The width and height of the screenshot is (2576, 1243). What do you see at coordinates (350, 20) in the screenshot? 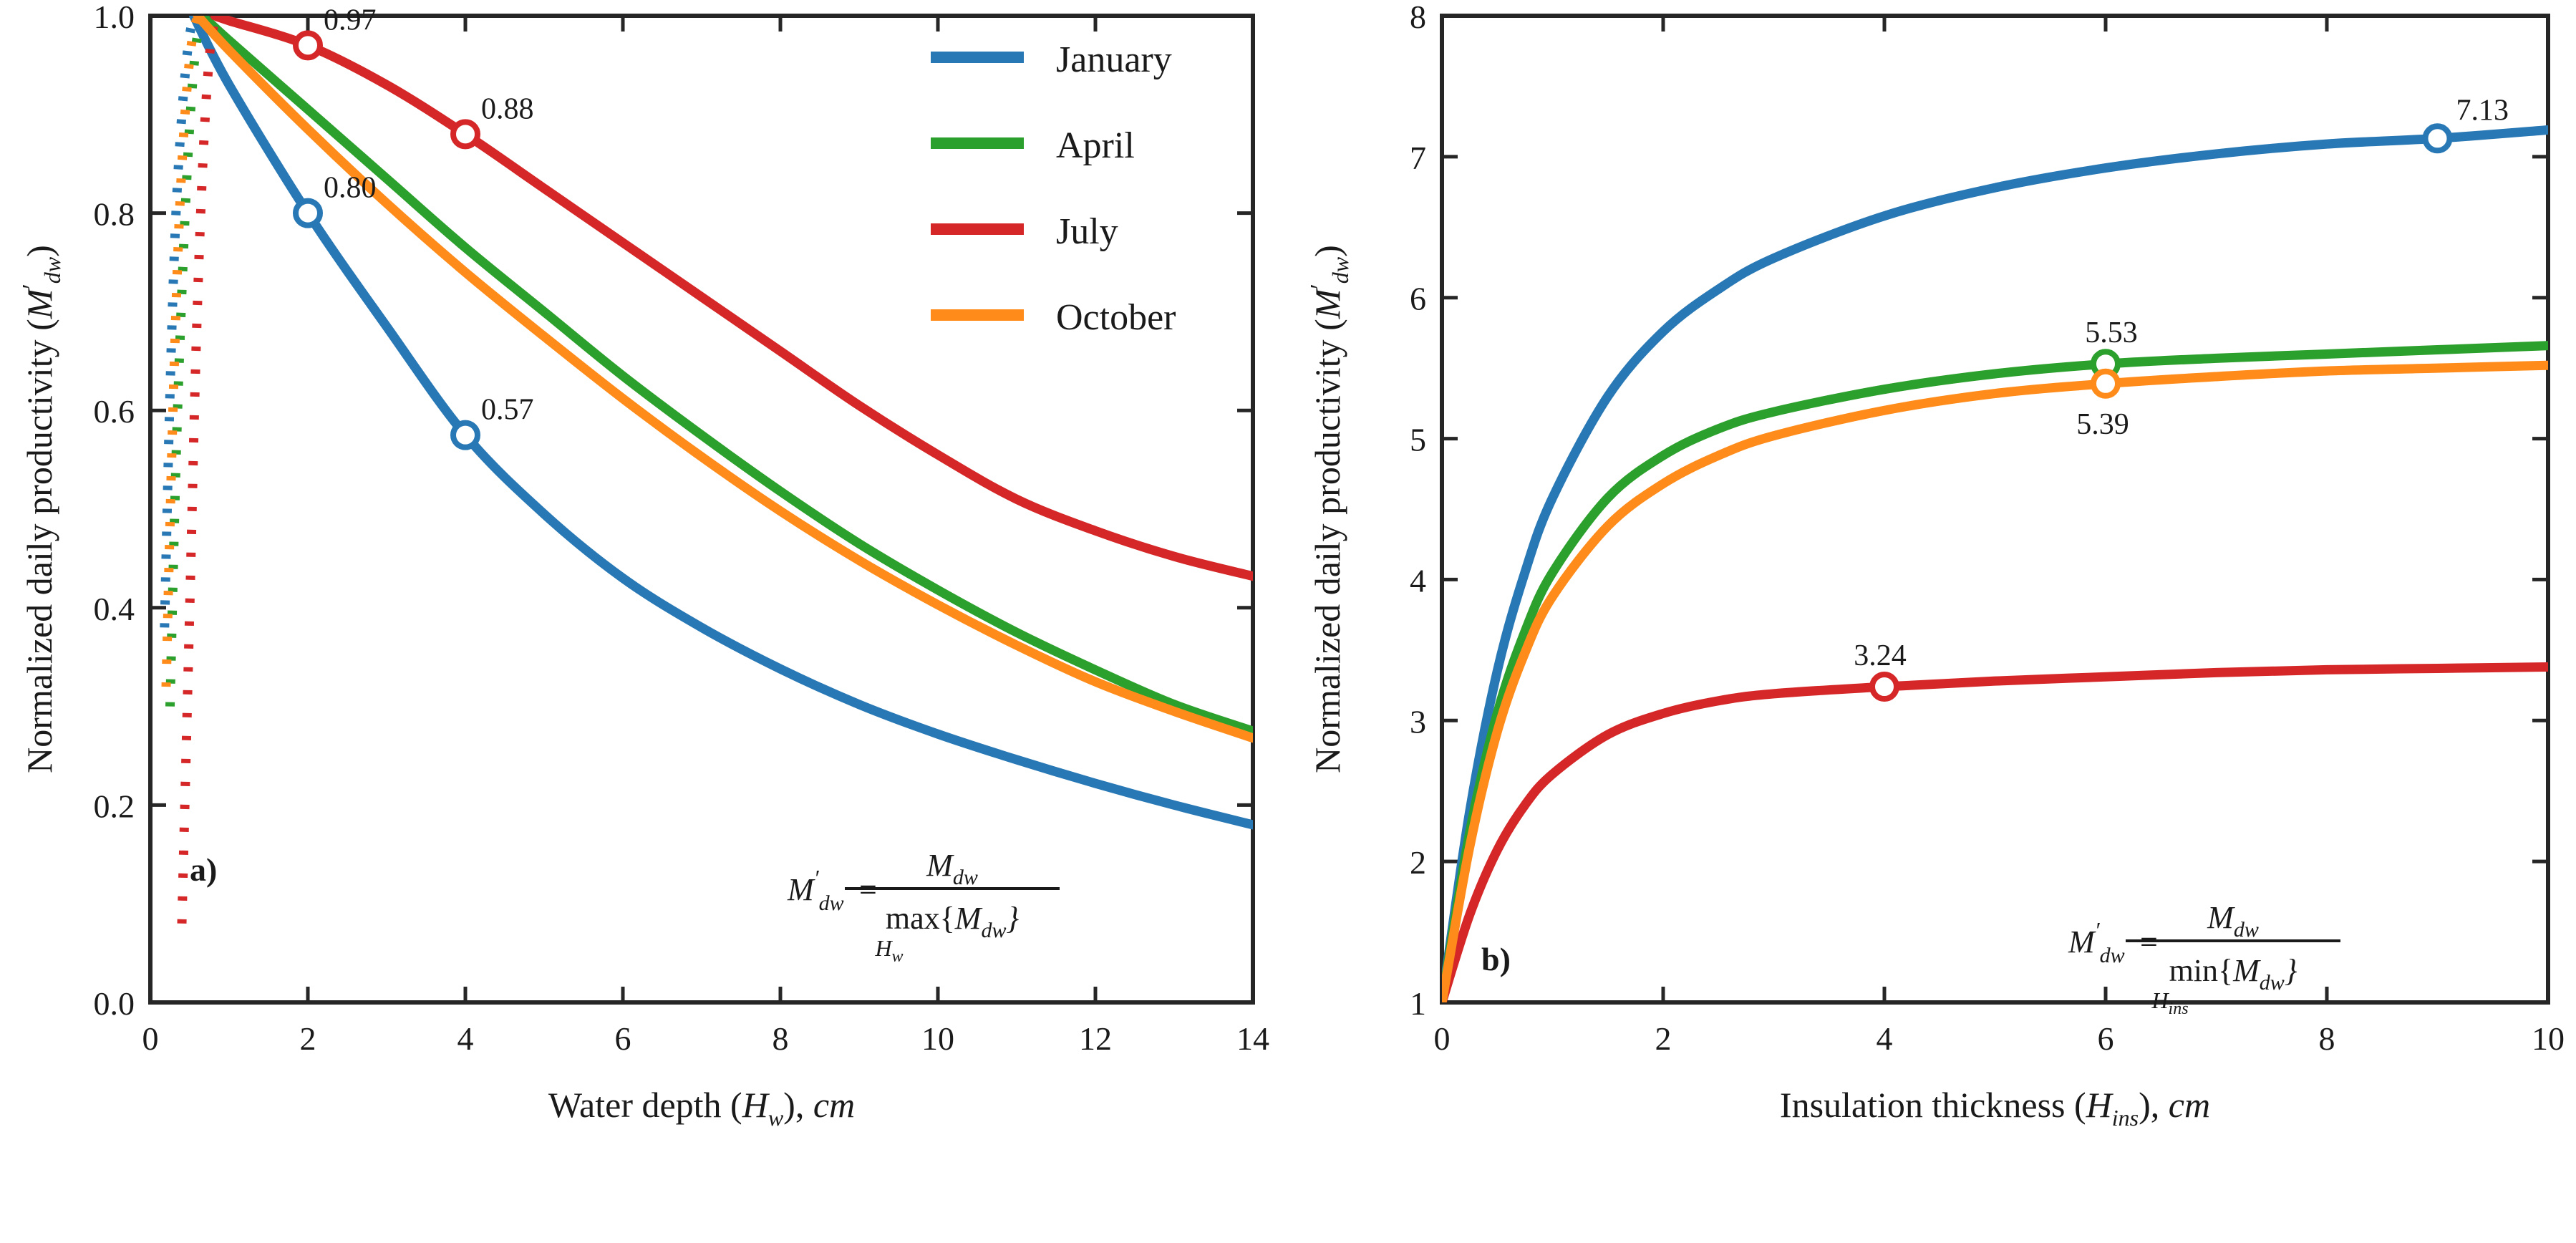
I see `data-point-label: 0.97` at bounding box center [350, 20].